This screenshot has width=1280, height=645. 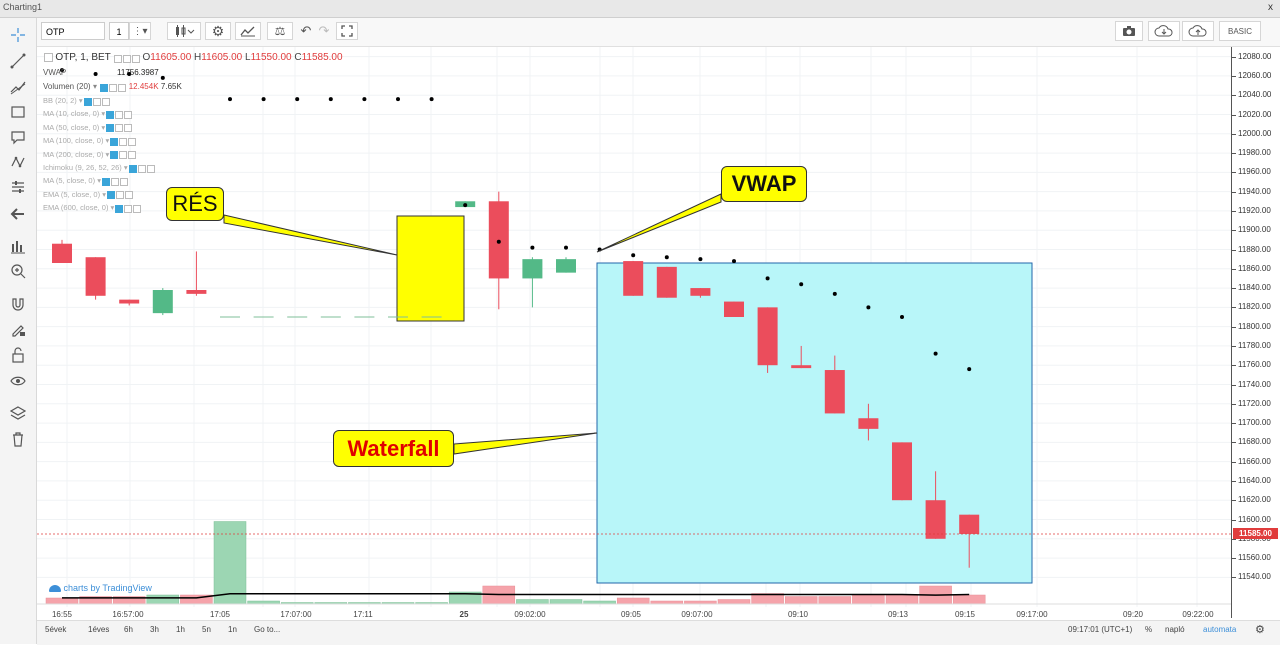 What do you see at coordinates (18, 413) in the screenshot?
I see `layers-tool` at bounding box center [18, 413].